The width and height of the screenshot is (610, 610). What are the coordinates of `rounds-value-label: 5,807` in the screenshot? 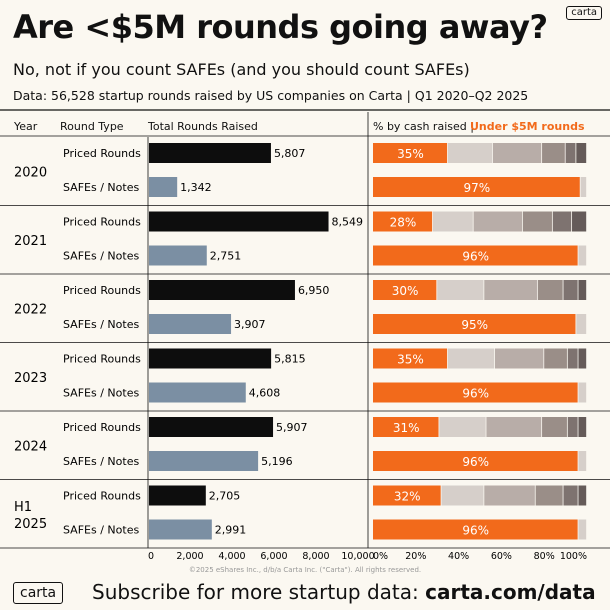 It's located at (290, 153).